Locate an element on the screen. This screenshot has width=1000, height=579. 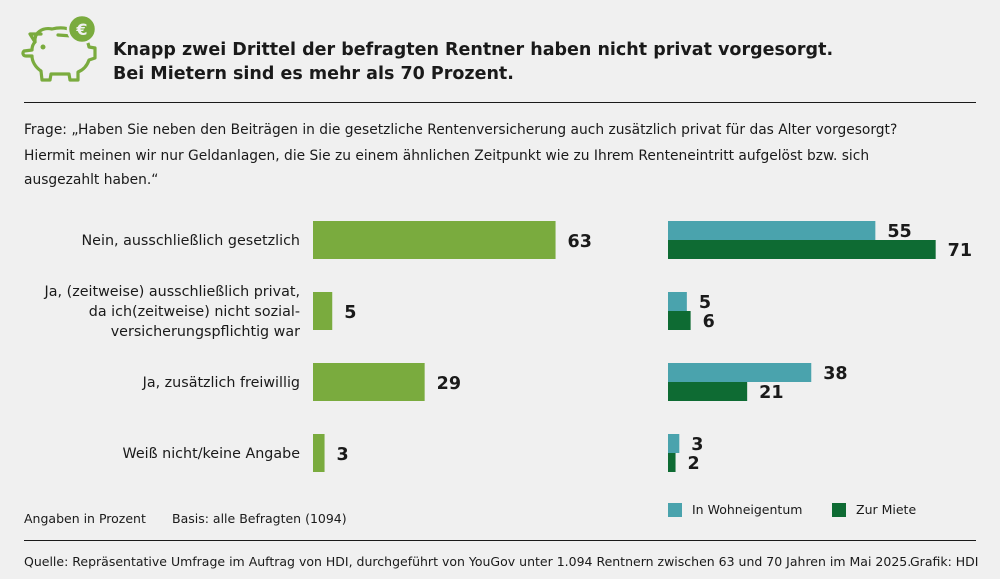
category-label-line: da ich(zeitweise) nicht sozial- is located at coordinates (194, 312).